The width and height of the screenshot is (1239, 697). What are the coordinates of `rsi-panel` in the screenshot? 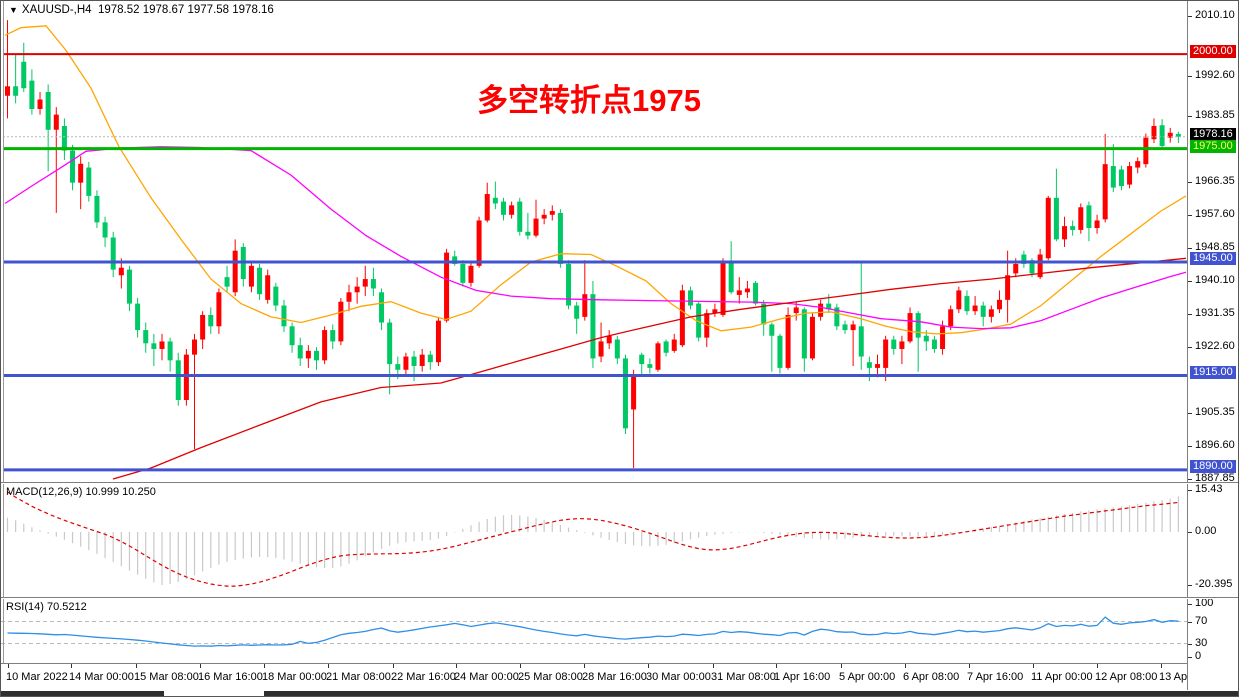 It's located at (594, 631).